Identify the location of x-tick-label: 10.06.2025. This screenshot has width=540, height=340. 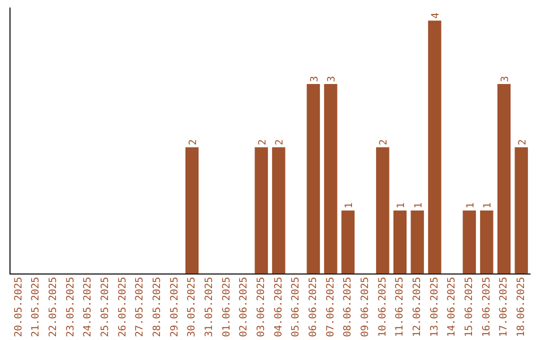
(382, 307).